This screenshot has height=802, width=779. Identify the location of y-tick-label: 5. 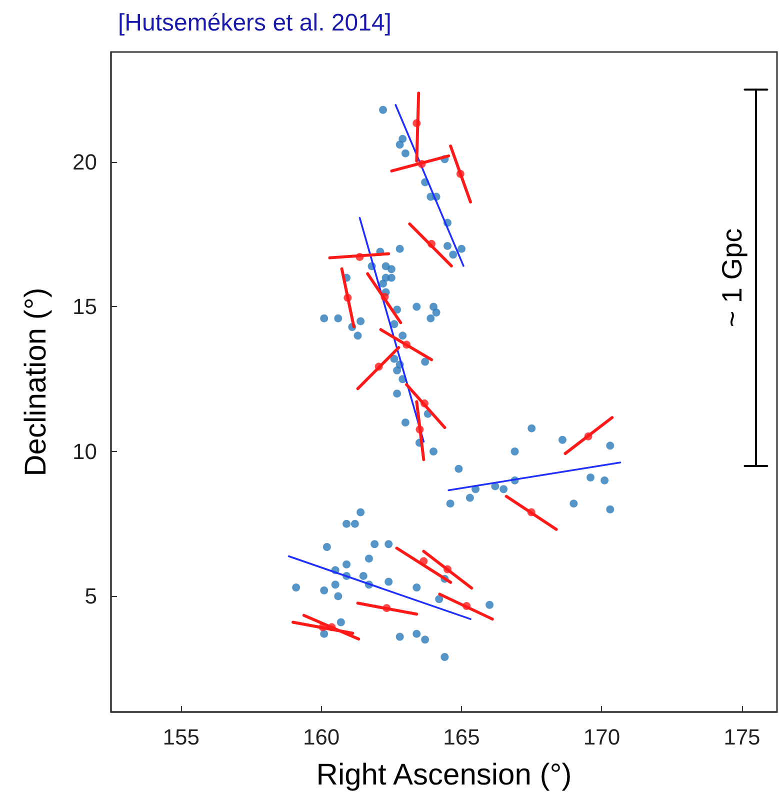
(90, 596).